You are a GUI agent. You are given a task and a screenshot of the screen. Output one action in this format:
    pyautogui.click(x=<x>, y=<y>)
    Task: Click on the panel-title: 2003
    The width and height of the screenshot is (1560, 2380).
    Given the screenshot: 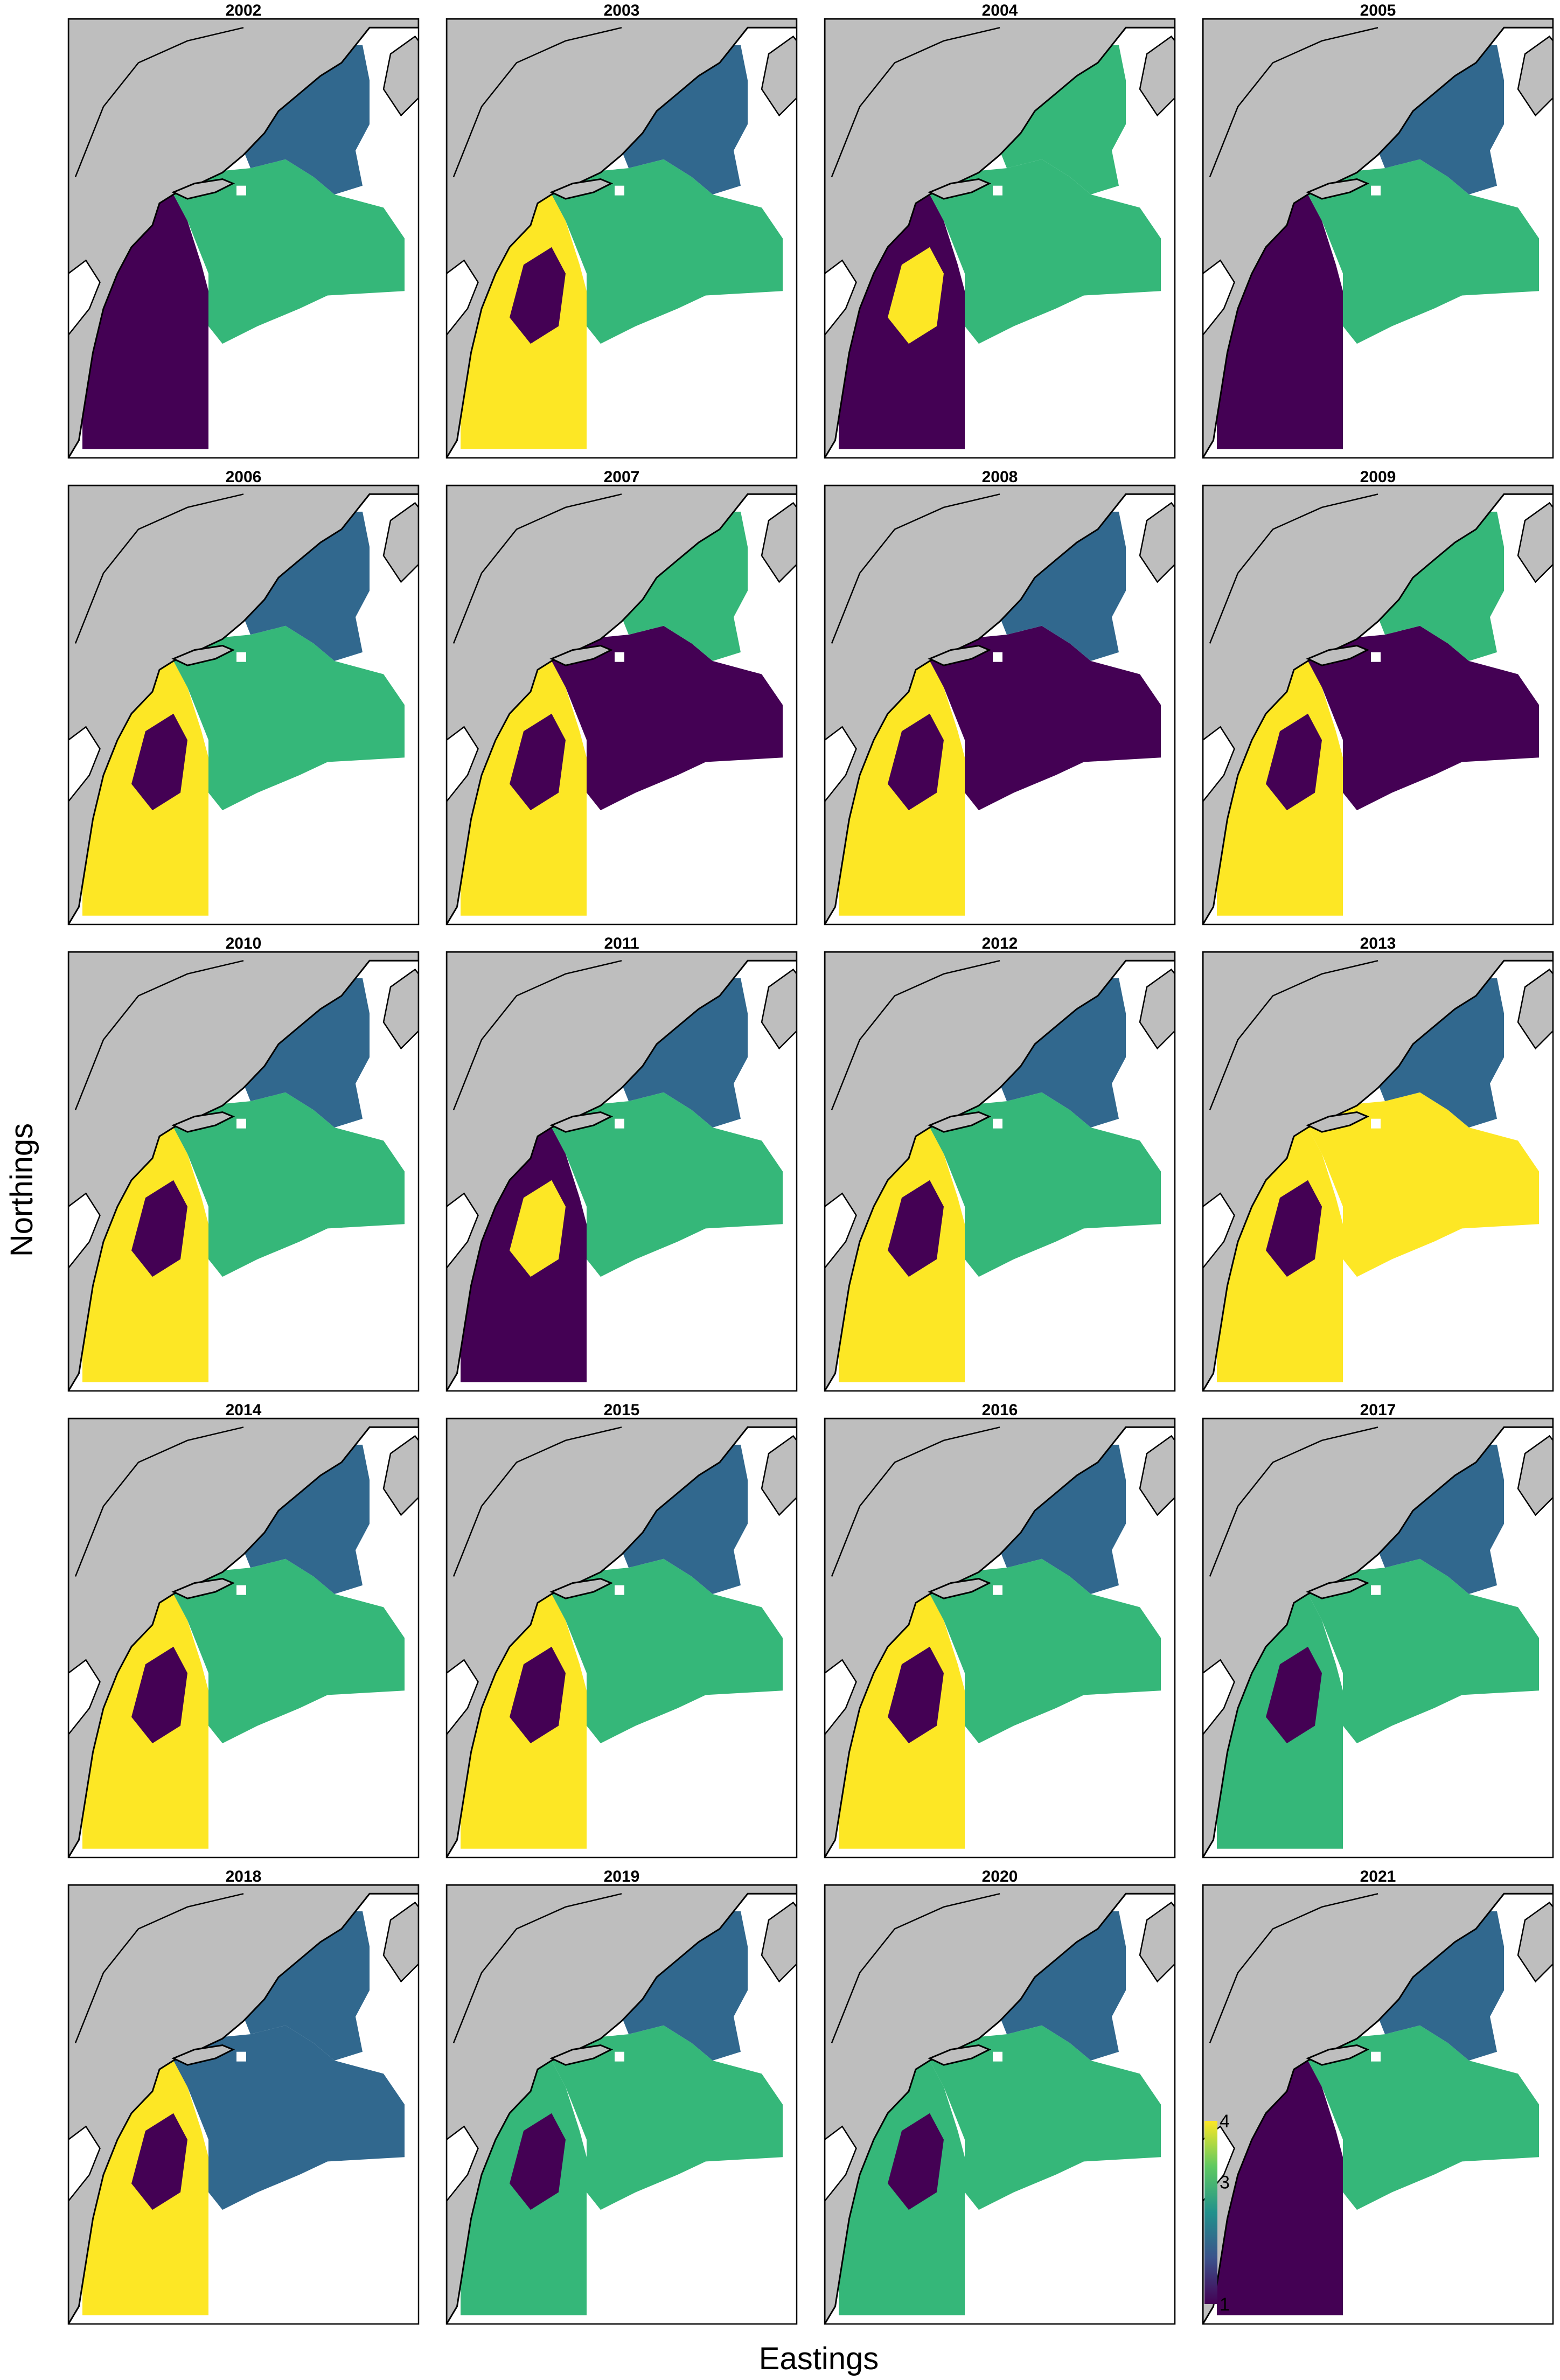 What is the action you would take?
    pyautogui.click(x=622, y=10)
    